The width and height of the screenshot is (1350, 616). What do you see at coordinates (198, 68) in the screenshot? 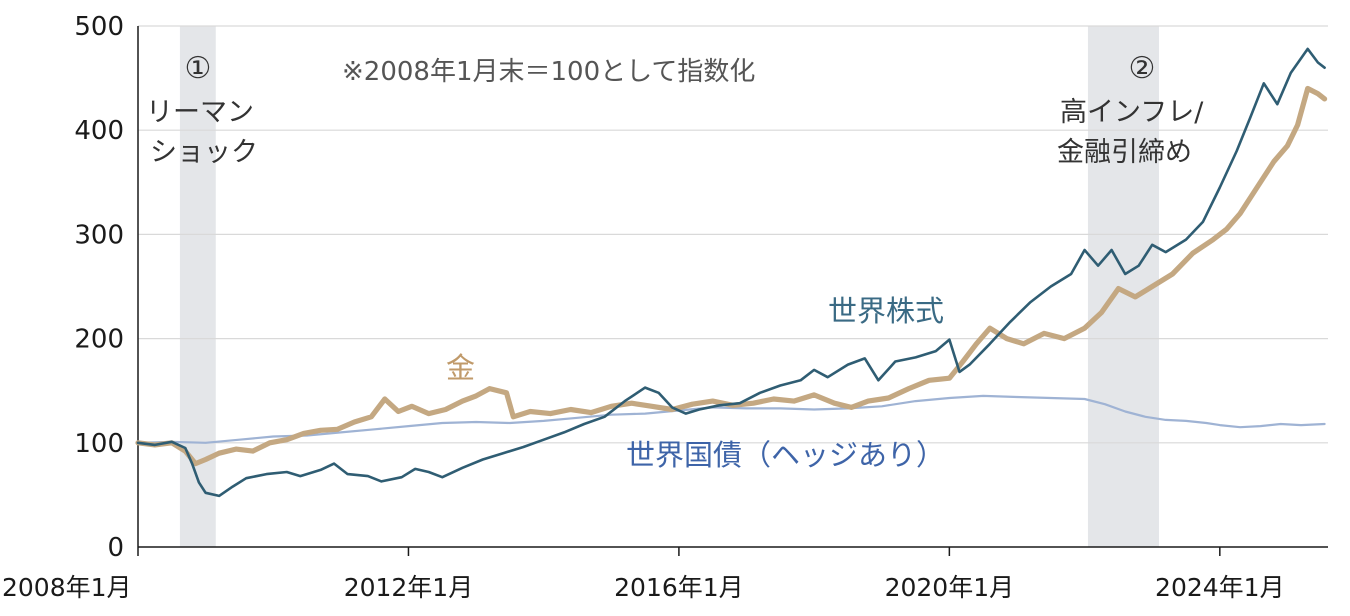
I see `period-1-marker: ①` at bounding box center [198, 68].